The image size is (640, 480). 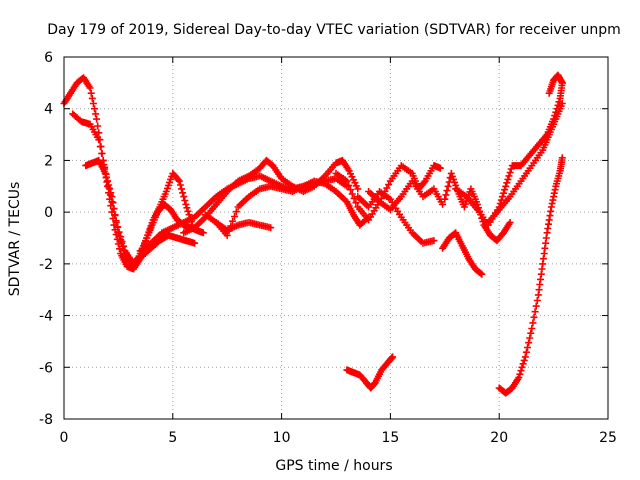 I want to click on x-tick-label: 20, so click(x=499, y=438).